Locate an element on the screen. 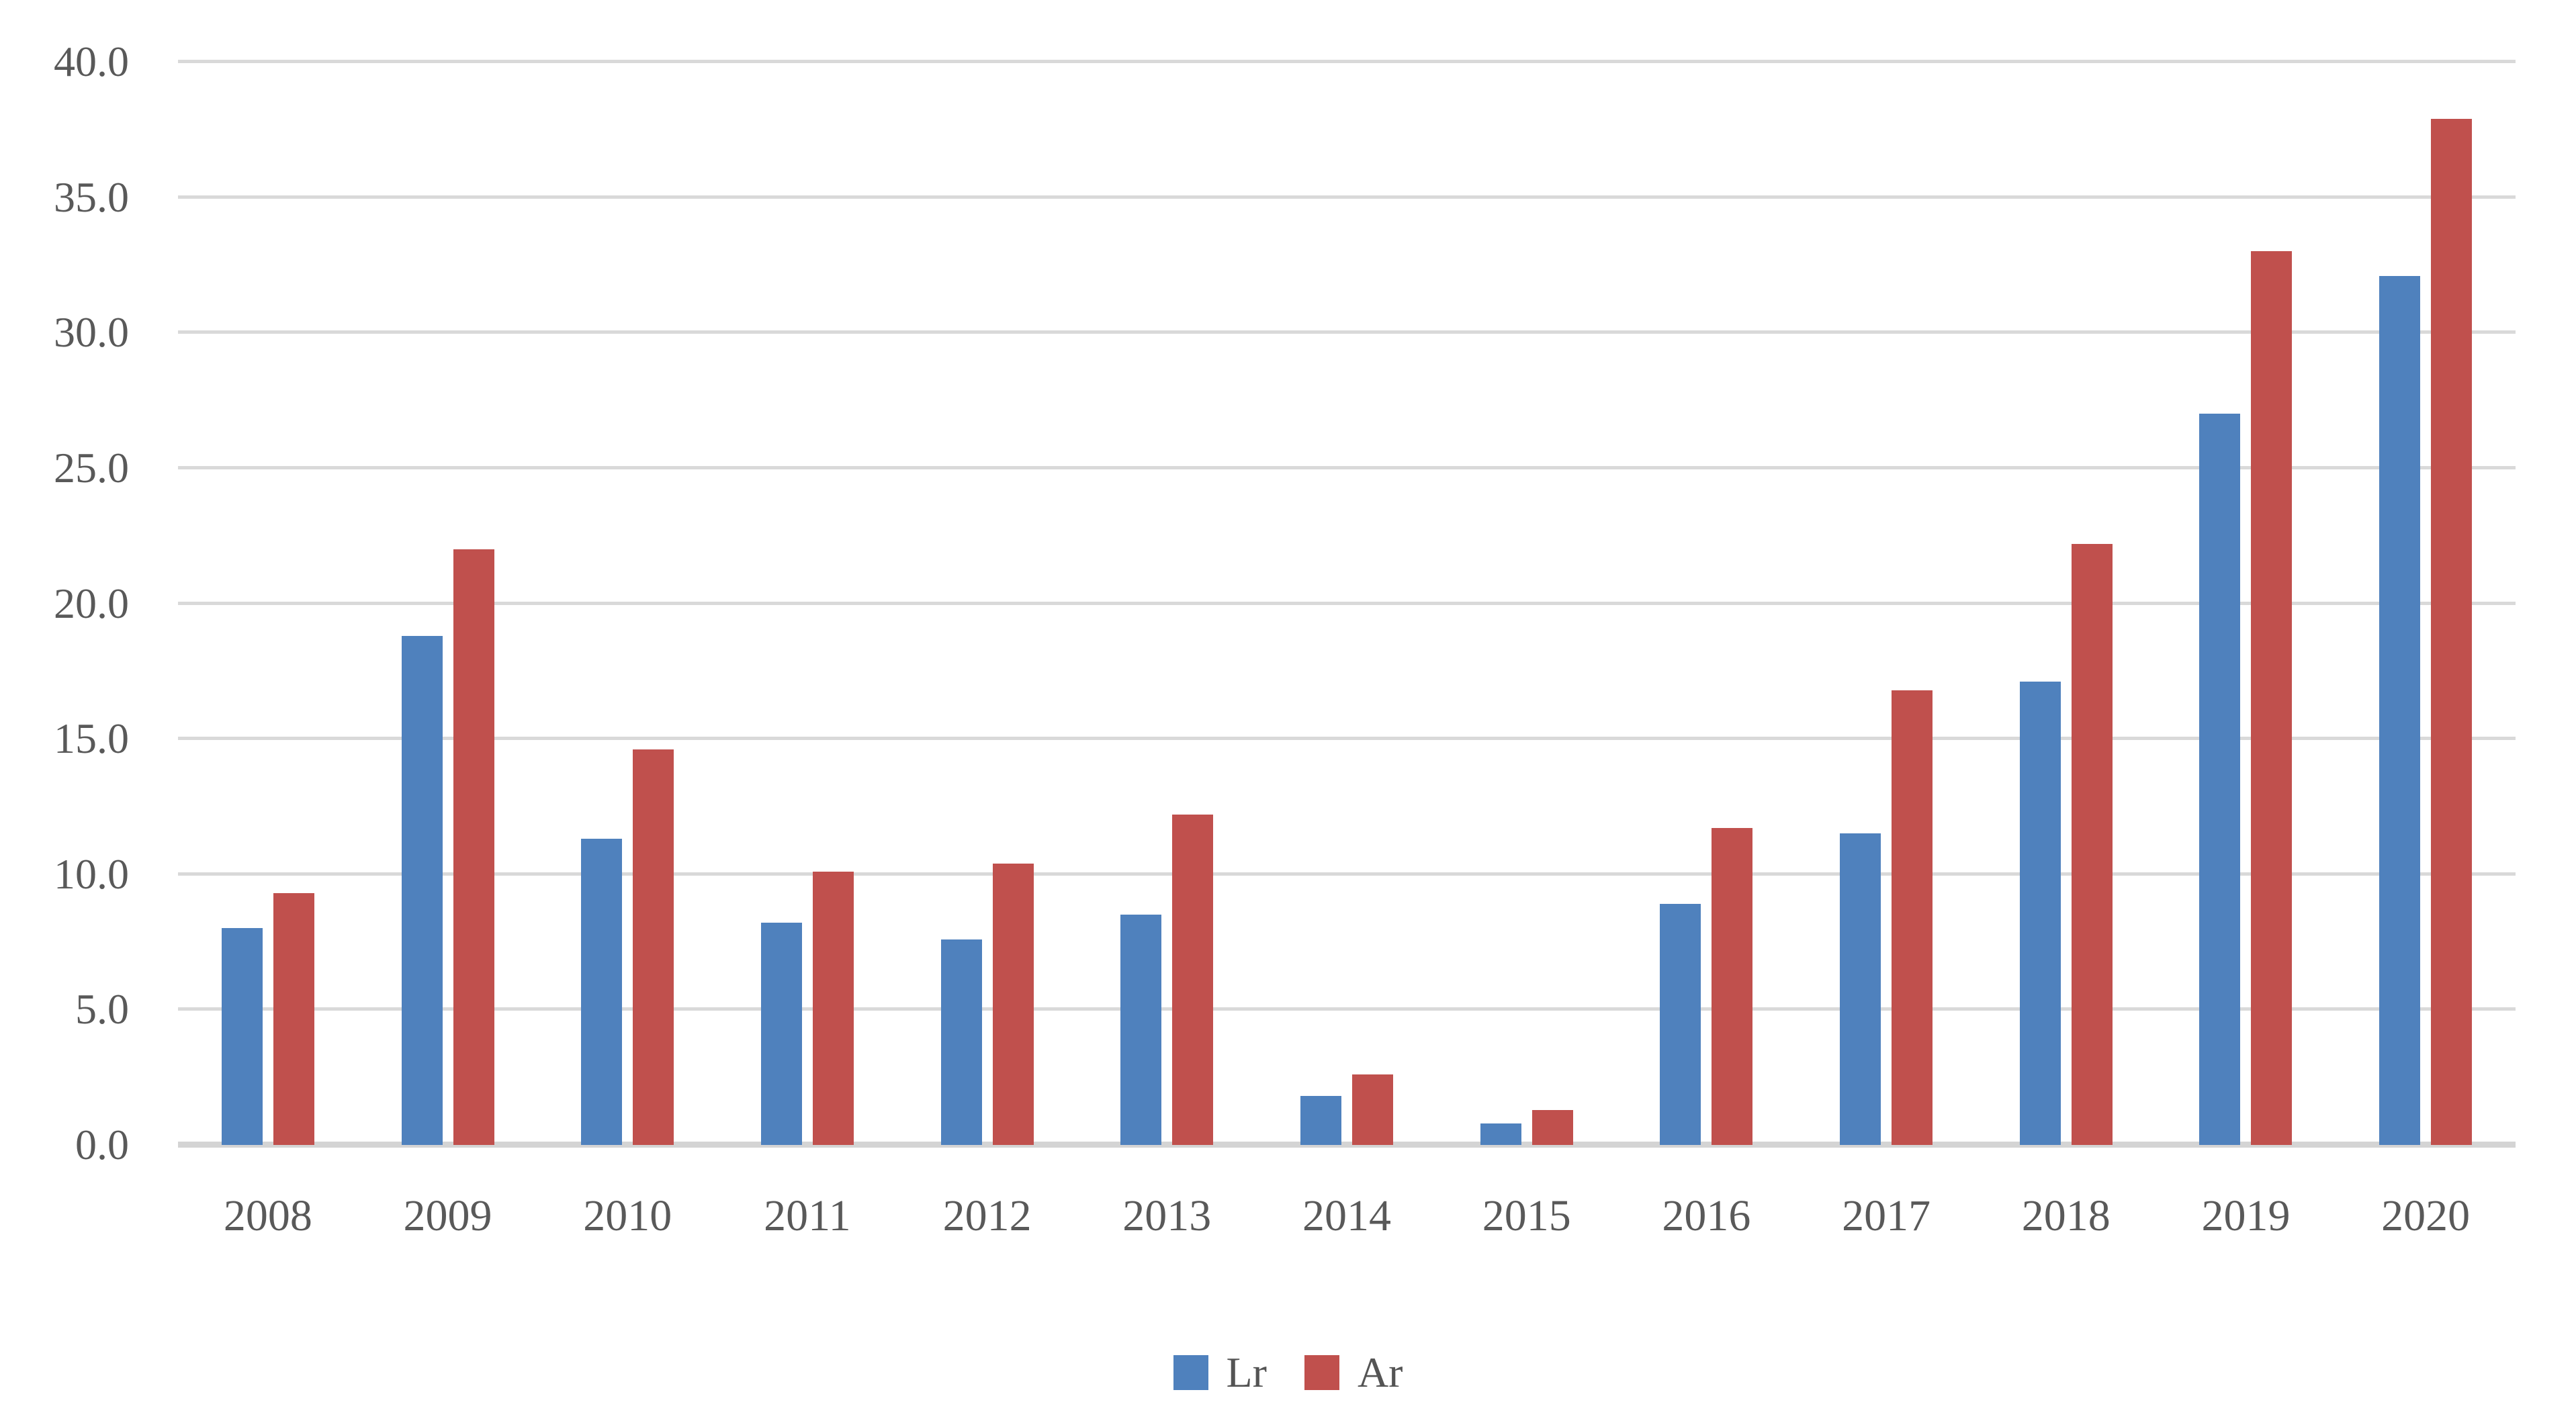  bar-group-2019 is located at coordinates (2246, 698).